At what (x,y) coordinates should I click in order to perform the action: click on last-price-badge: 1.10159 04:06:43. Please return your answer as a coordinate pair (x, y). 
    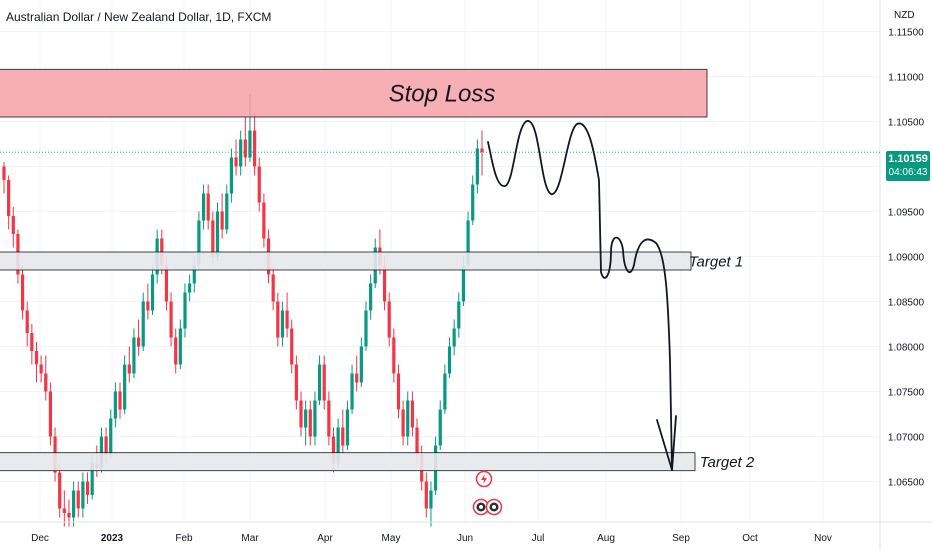
    Looking at the image, I should click on (908, 166).